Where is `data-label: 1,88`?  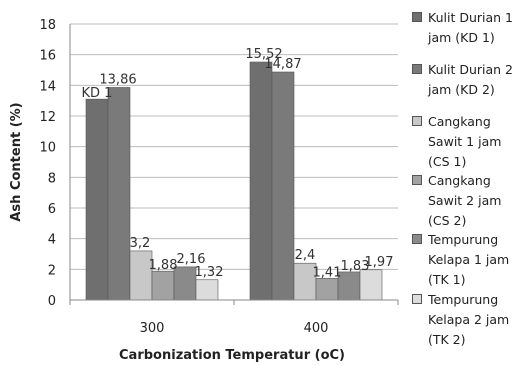
data-label: 1,88 is located at coordinates (163, 265).